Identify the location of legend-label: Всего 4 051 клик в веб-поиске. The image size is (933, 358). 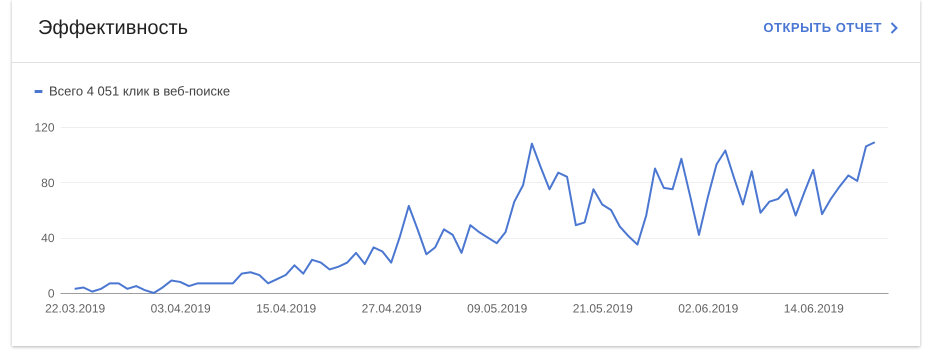
(139, 91).